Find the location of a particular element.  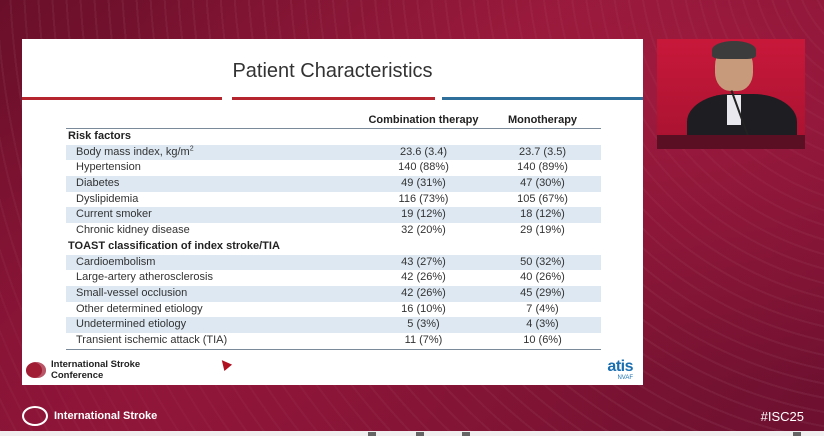

combination-value: 43 (27%) is located at coordinates (423, 261).